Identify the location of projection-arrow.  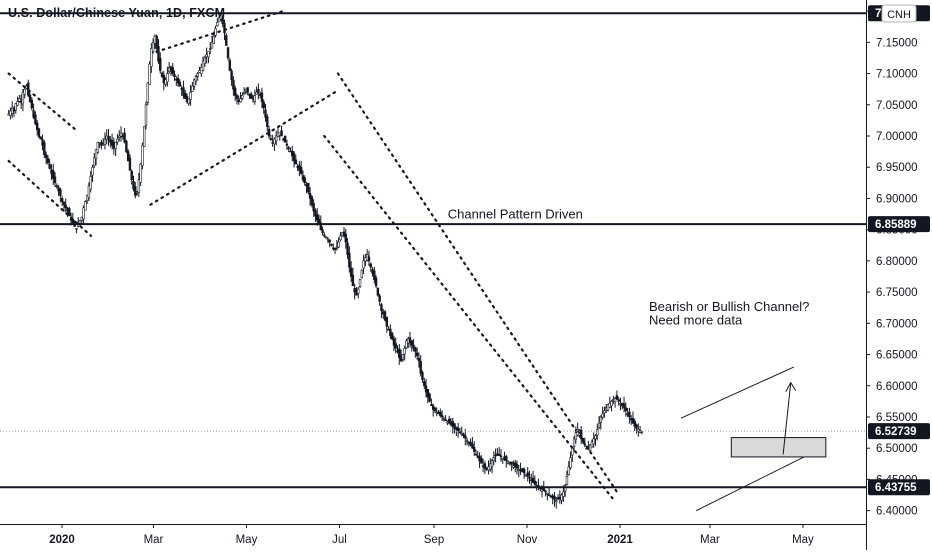
(787, 418).